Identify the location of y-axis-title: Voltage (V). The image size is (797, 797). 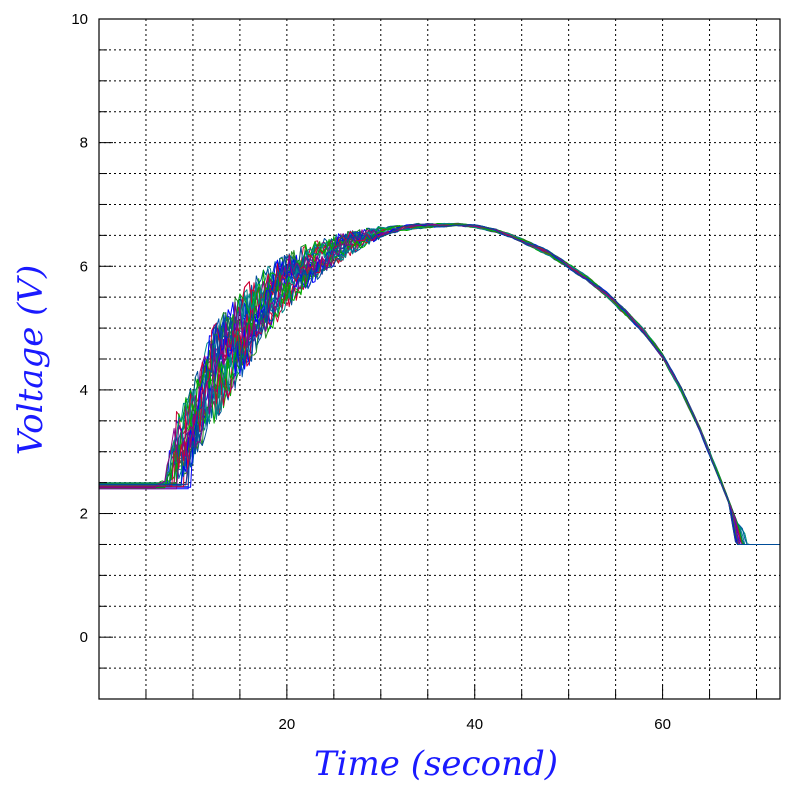
(31, 360).